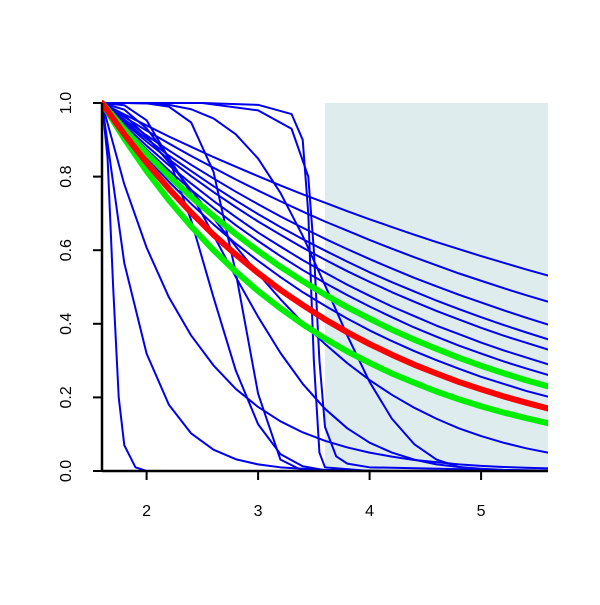 This screenshot has height=605, width=600. What do you see at coordinates (66, 250) in the screenshot?
I see `y-tick-label: 0.6` at bounding box center [66, 250].